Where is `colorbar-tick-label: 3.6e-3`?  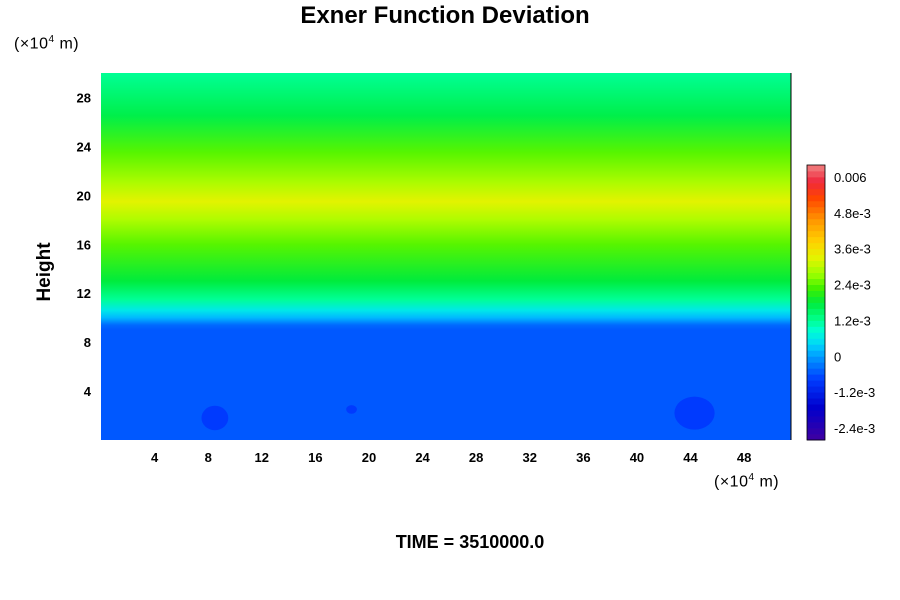
colorbar-tick-label: 3.6e-3 is located at coordinates (852, 249).